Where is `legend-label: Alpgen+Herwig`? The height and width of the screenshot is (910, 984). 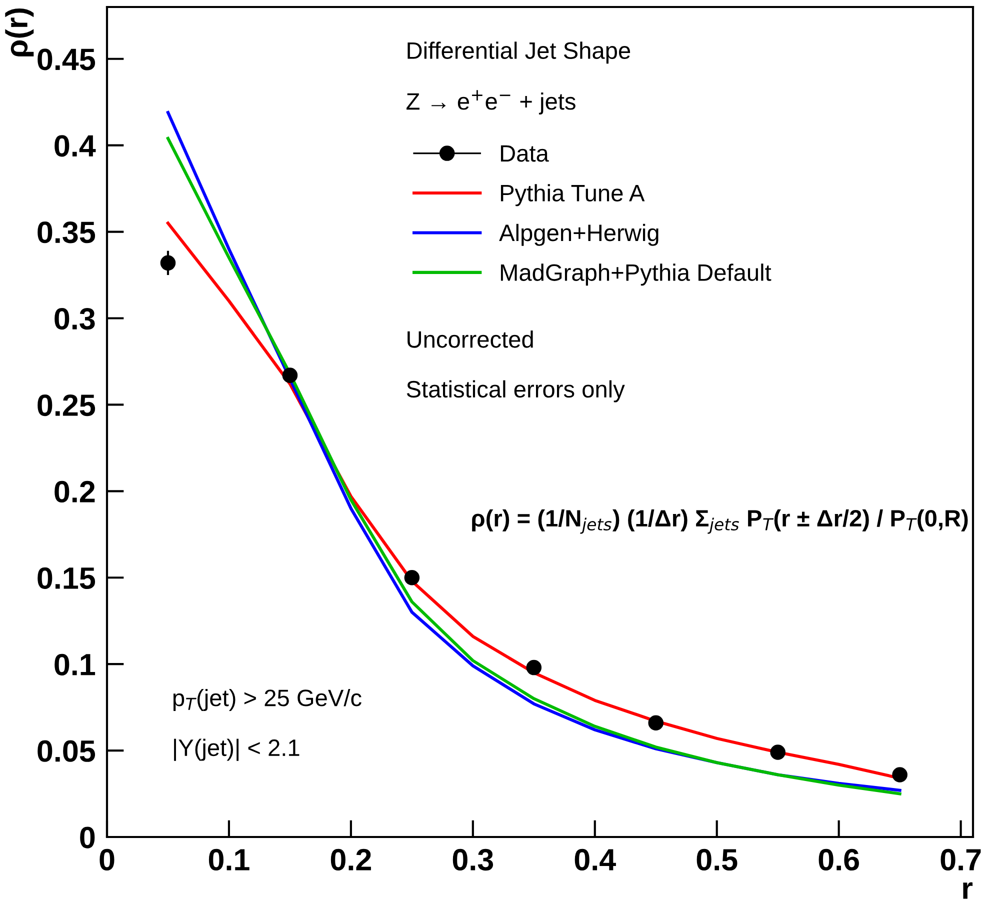
legend-label: Alpgen+Herwig is located at coordinates (578, 235).